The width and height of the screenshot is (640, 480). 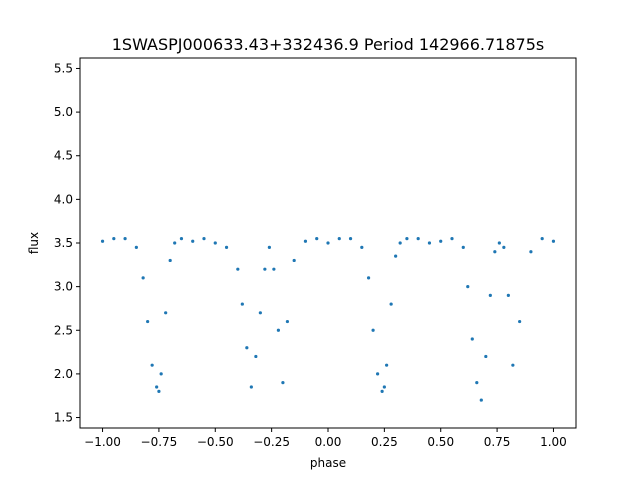 What do you see at coordinates (63, 243) in the screenshot?
I see `y-tick-label: 3.5` at bounding box center [63, 243].